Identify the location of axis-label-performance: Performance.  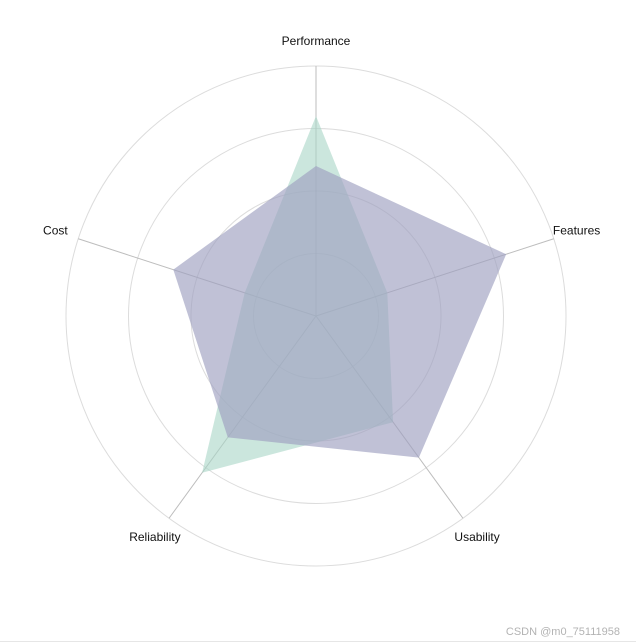
(316, 41).